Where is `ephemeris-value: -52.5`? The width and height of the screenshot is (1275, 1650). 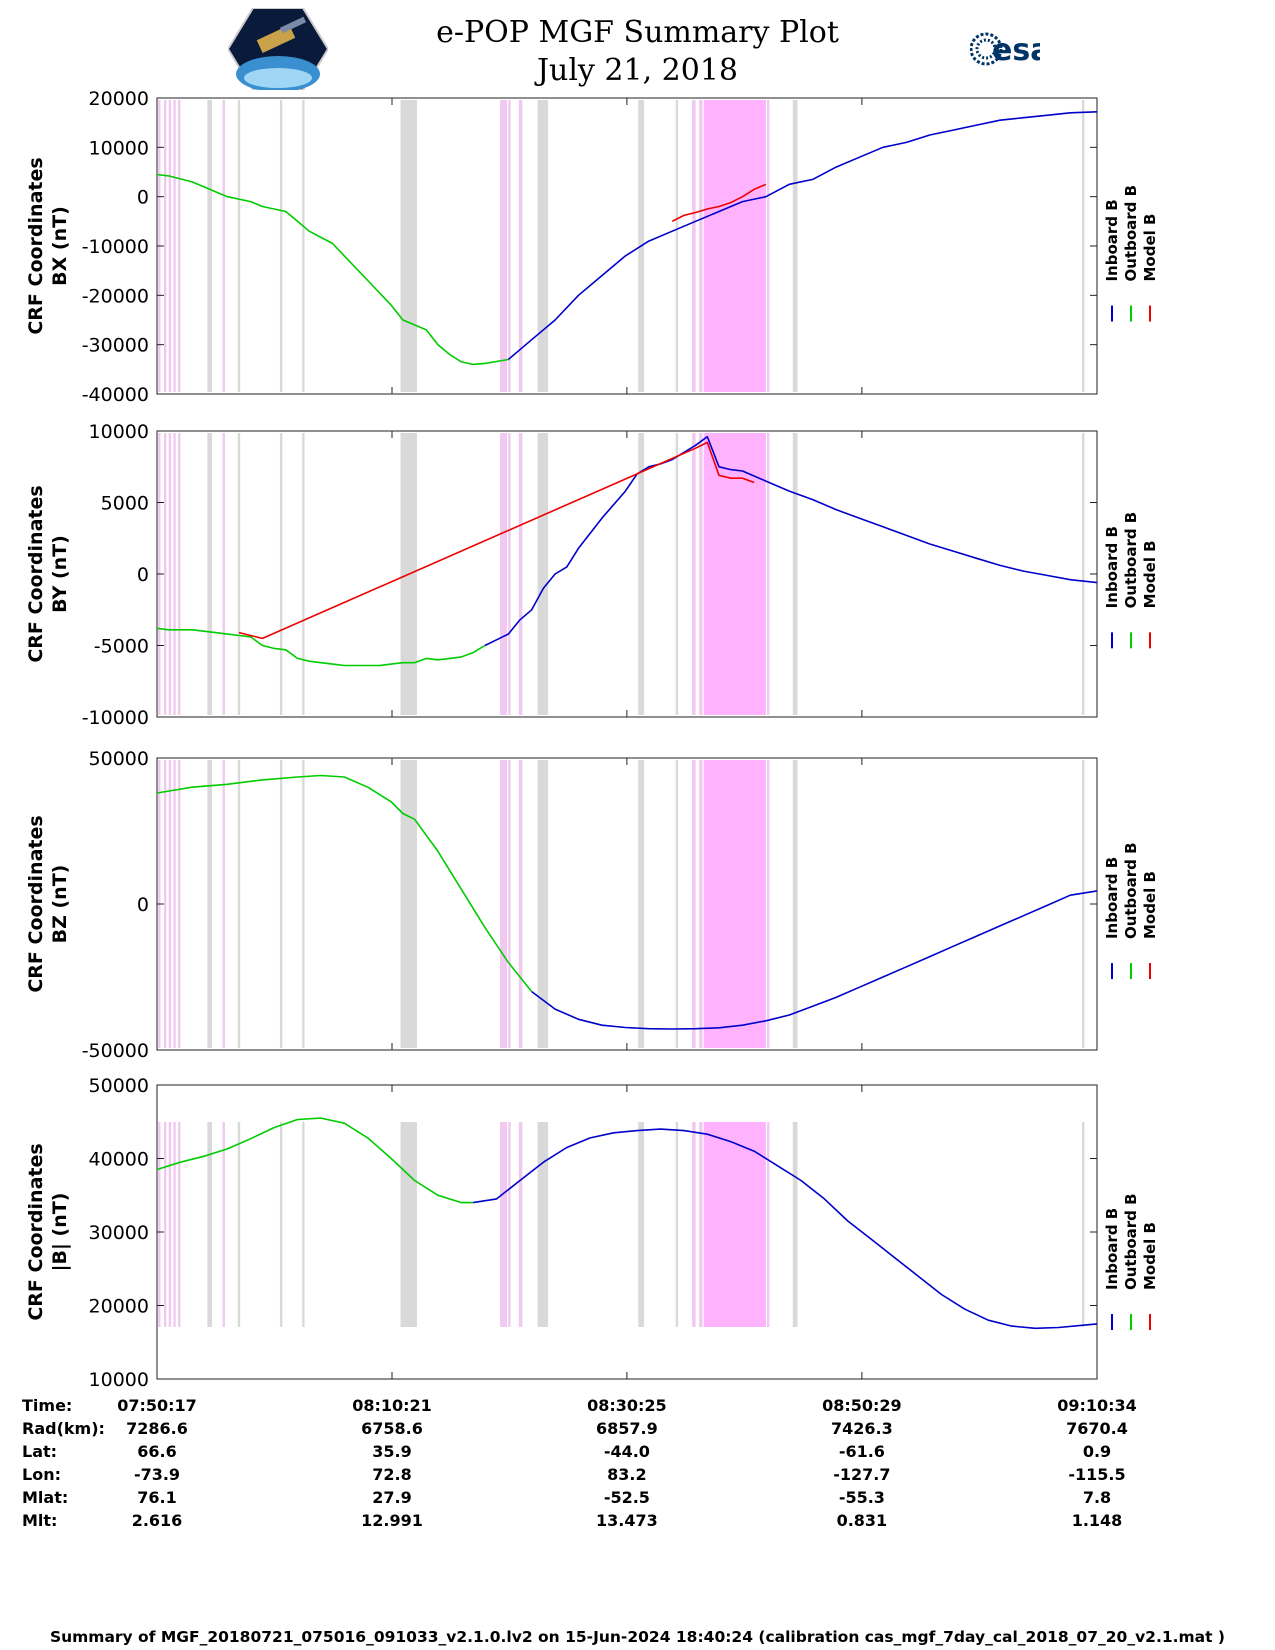 ephemeris-value: -52.5 is located at coordinates (626, 1497).